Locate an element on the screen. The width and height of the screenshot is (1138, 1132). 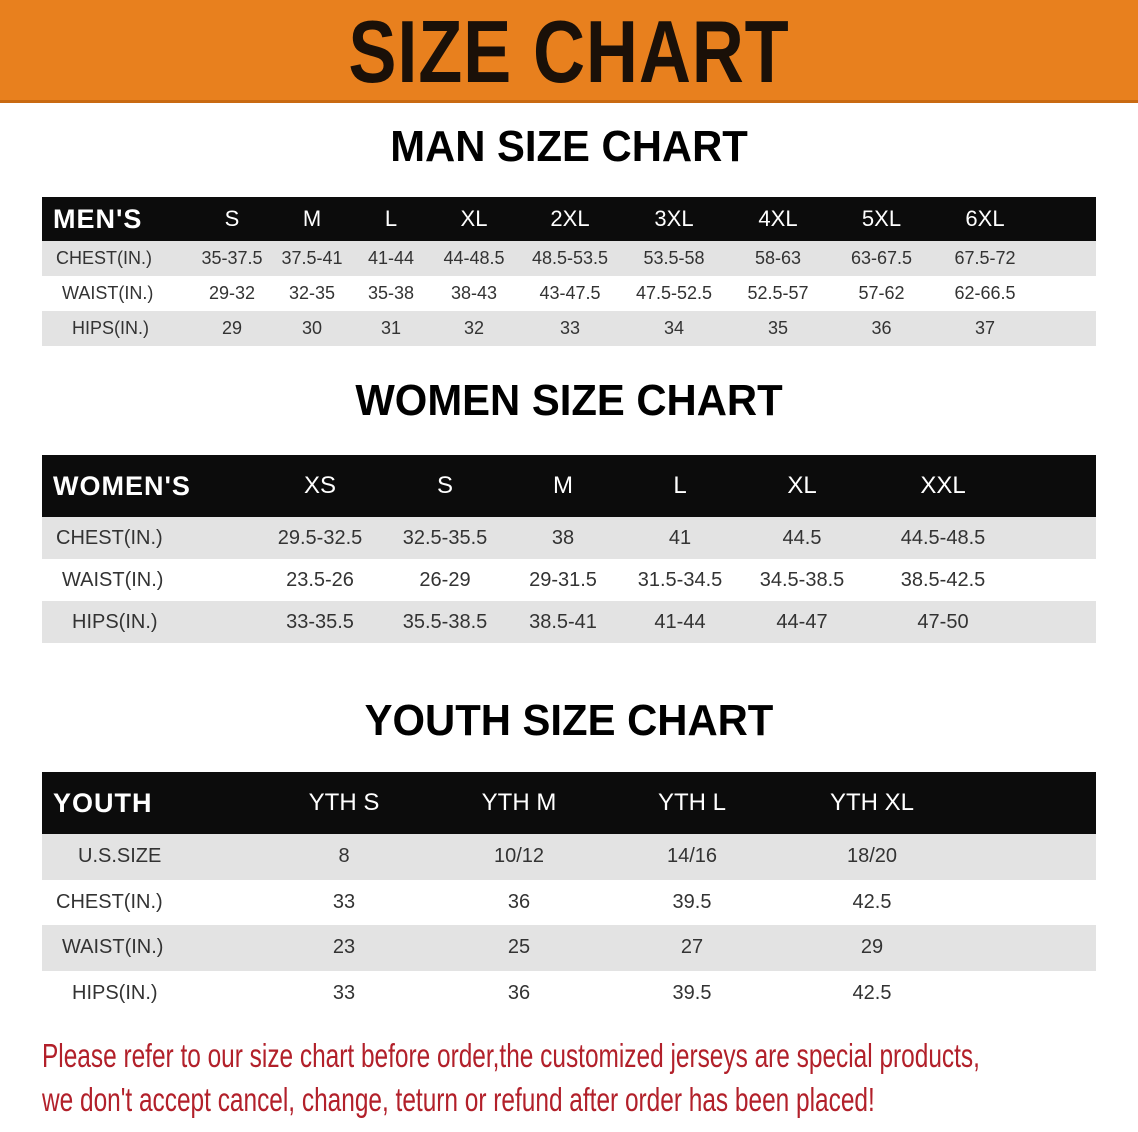
size-column-header: 2XL is located at coordinates (570, 218).